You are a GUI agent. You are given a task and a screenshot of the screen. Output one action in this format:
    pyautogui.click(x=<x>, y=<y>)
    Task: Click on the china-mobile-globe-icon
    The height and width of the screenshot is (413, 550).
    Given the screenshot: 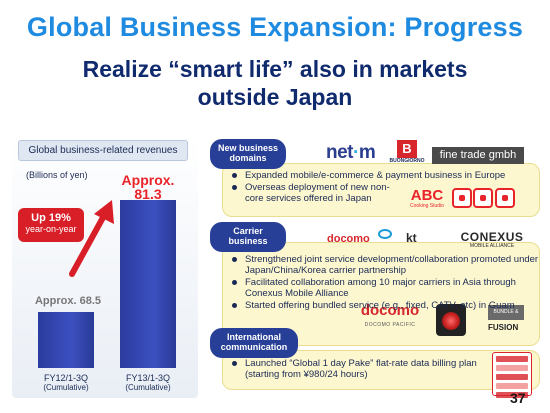 What is the action you would take?
    pyautogui.click(x=385, y=234)
    